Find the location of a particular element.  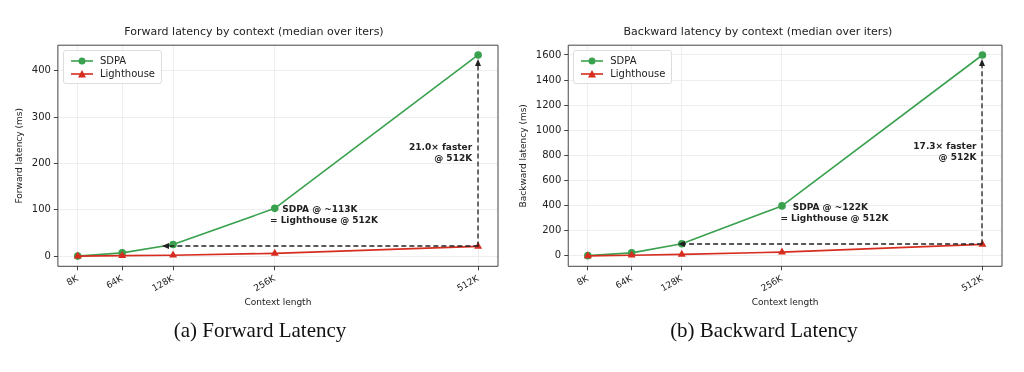

y-tick-label: 800 is located at coordinates (552, 155).